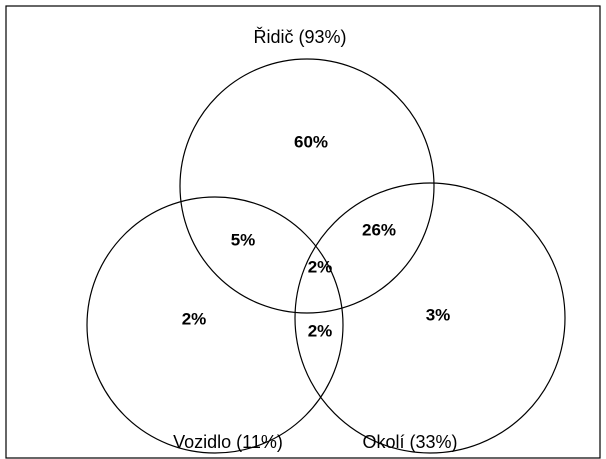 The image size is (606, 459). Describe the element at coordinates (228, 442) in the screenshot. I see `set-label: Vozidlo (11%)` at that location.